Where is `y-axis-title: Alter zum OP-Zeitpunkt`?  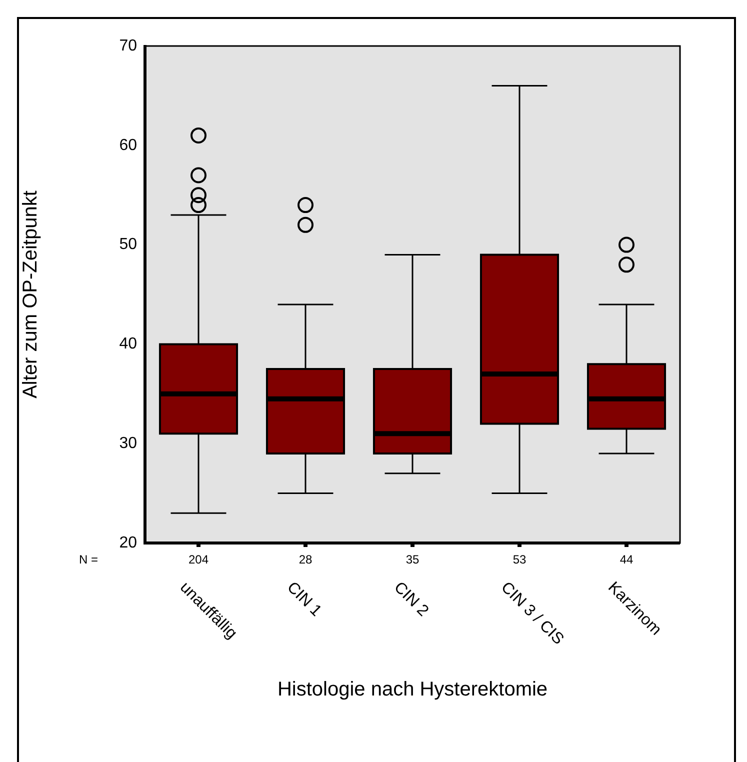
y-axis-title: Alter zum OP-Zeitpunkt is located at coordinates (31, 294).